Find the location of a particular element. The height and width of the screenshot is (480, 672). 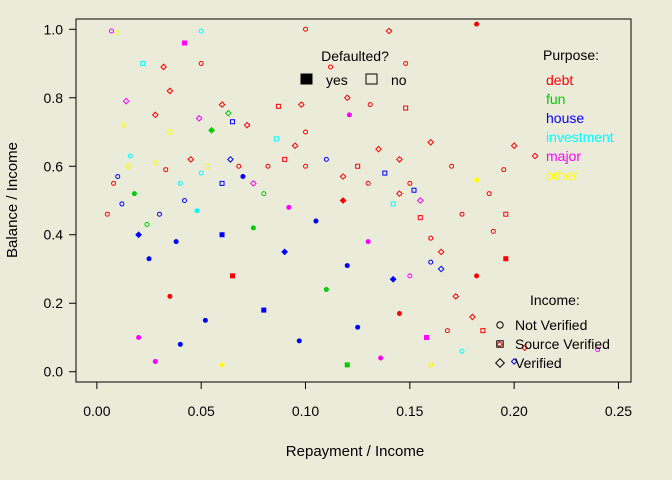

legend-yes-swatch is located at coordinates (306, 79).